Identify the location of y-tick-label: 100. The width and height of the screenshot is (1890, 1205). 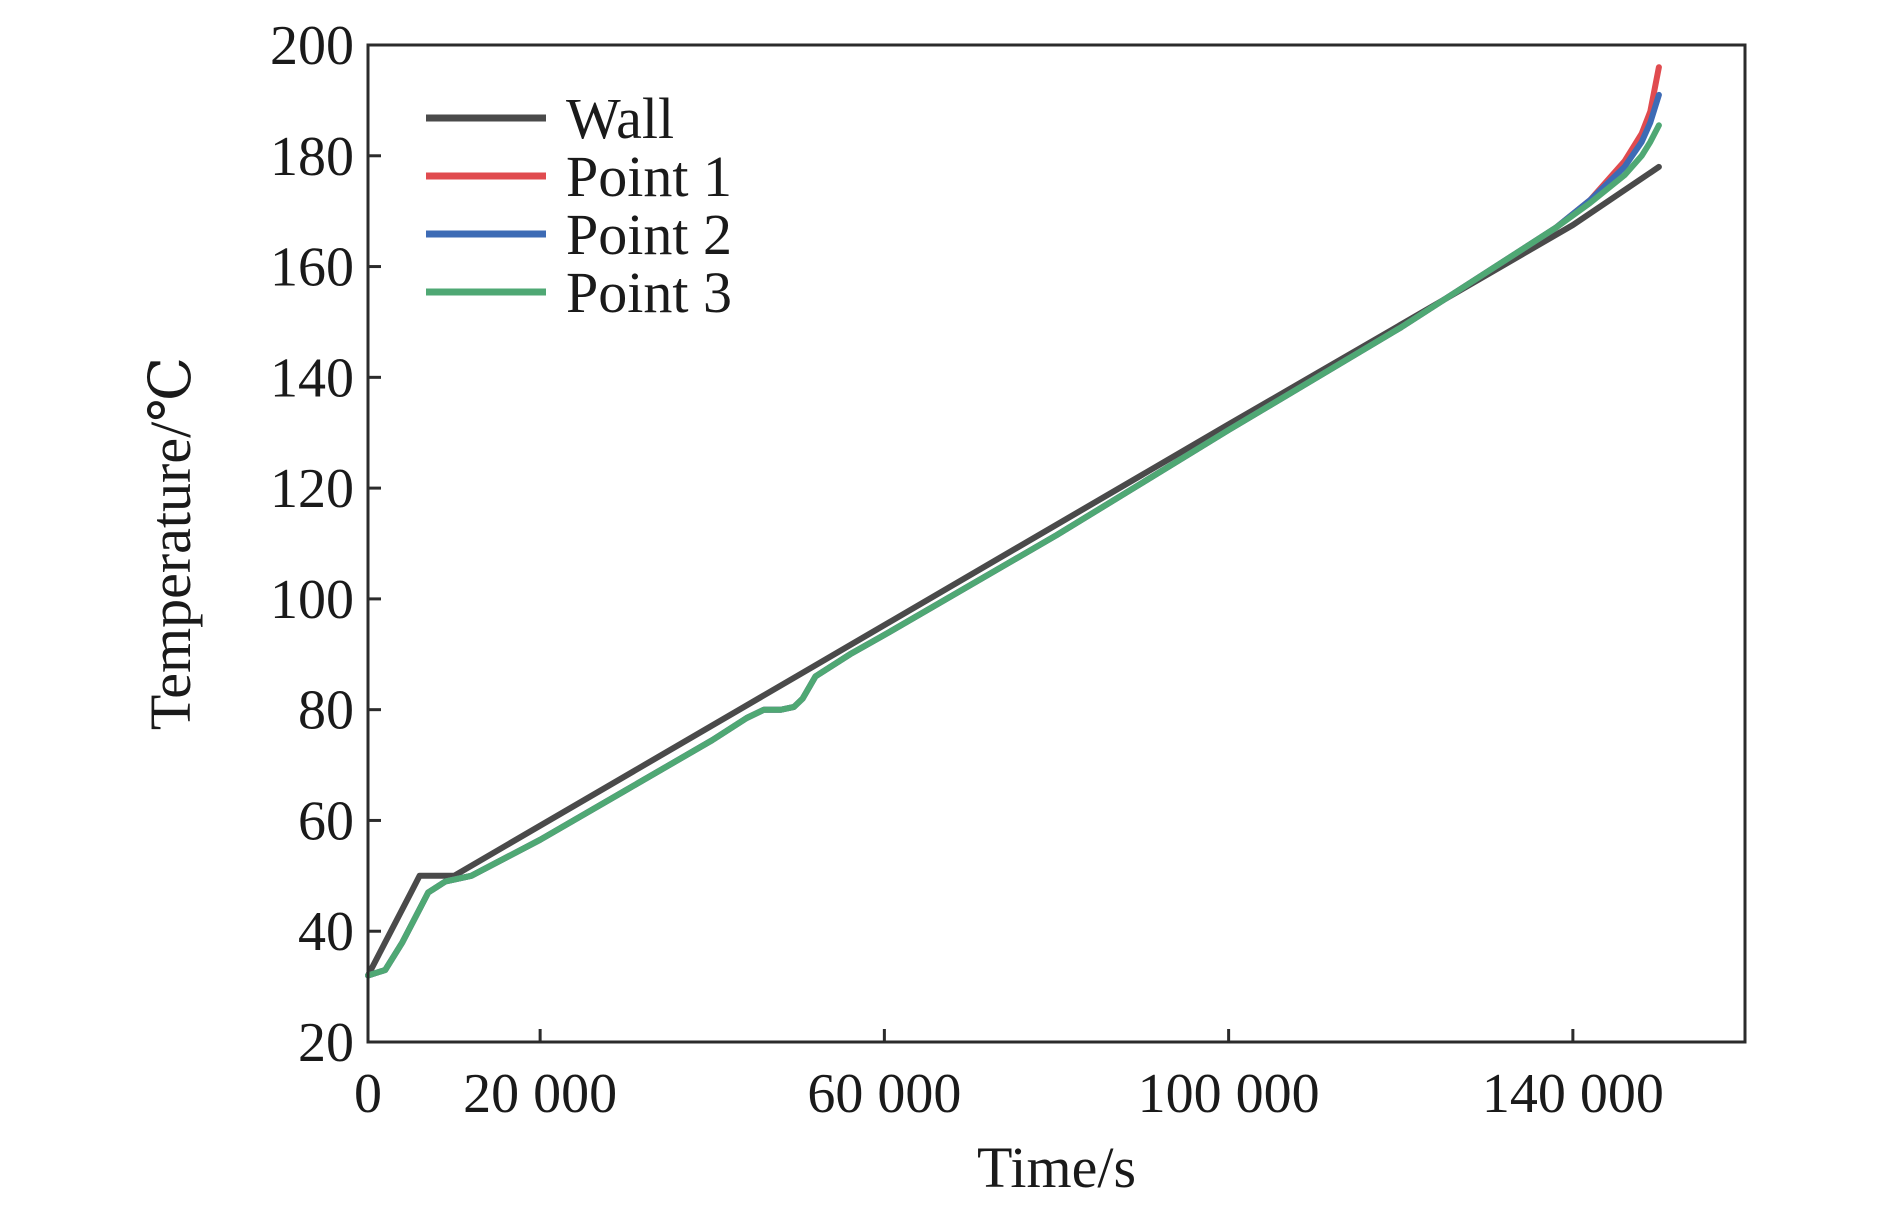
(312, 600).